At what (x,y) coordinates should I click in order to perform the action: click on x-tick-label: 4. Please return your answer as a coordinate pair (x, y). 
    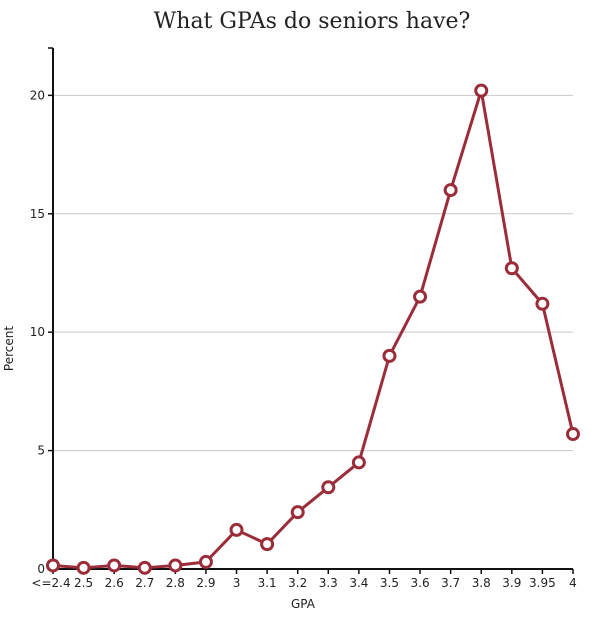
    Looking at the image, I should click on (573, 583).